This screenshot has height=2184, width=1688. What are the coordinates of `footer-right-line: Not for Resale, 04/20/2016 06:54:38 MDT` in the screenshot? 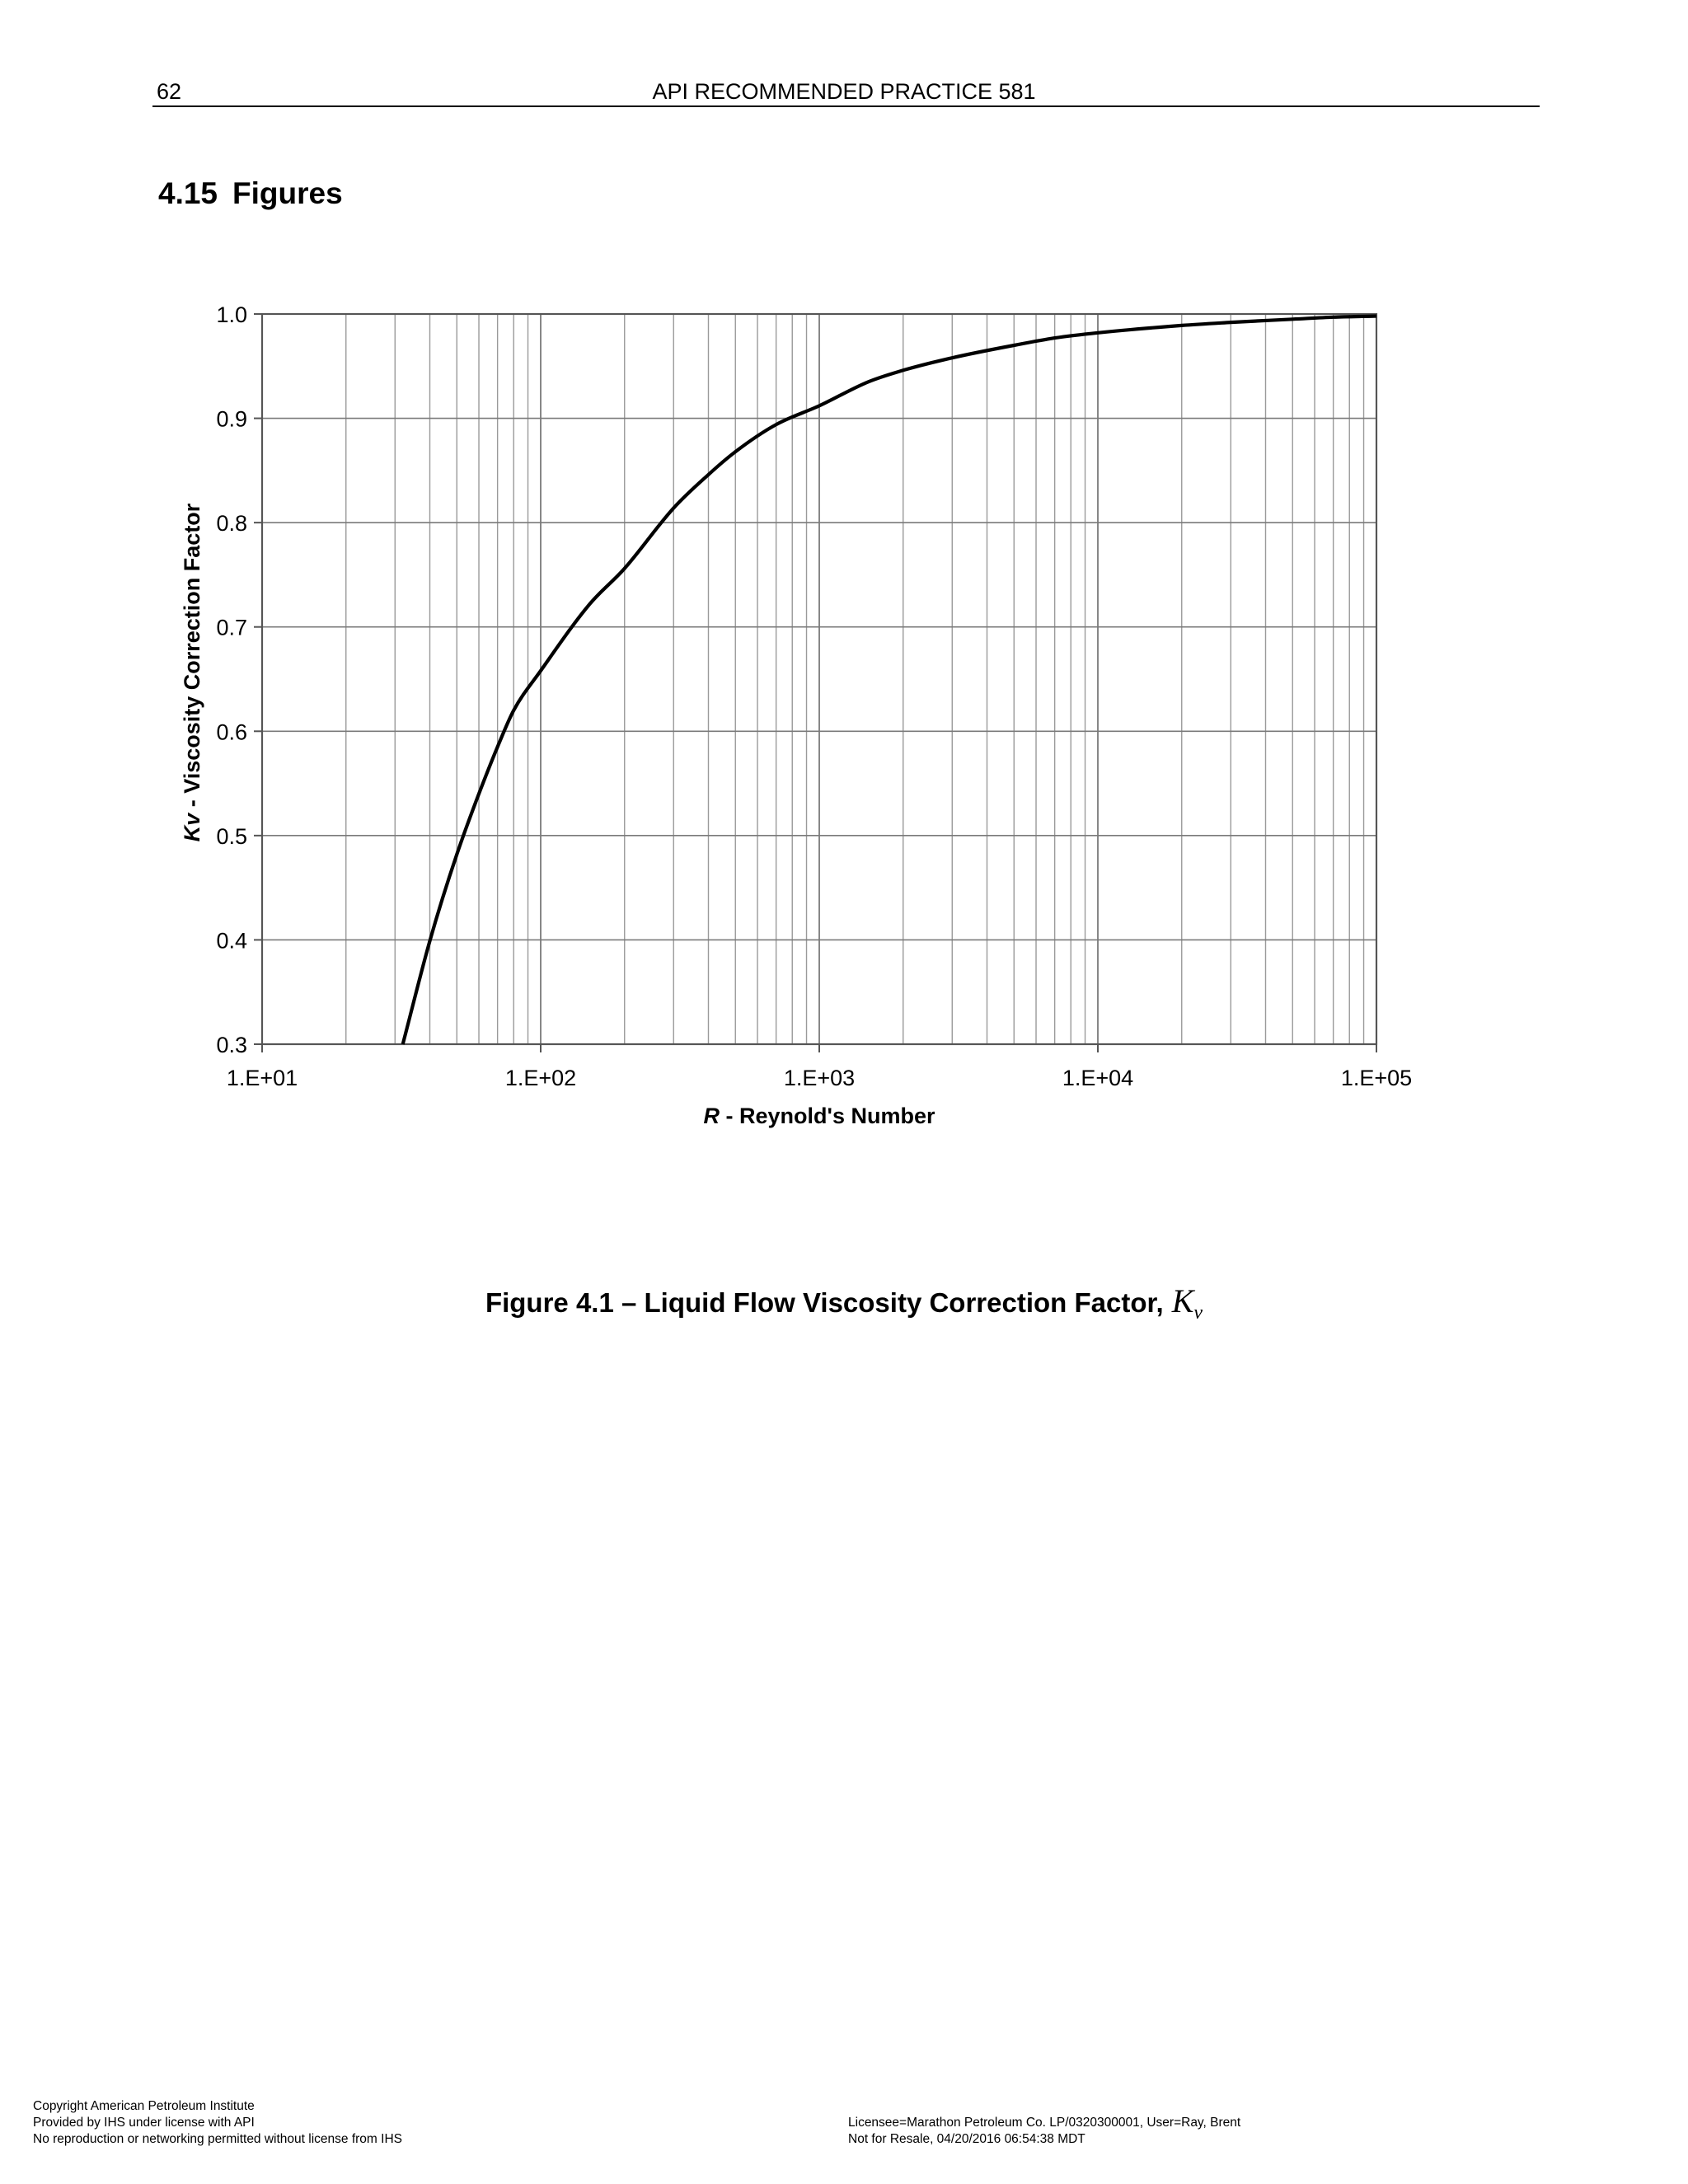 It's located at (966, 2139).